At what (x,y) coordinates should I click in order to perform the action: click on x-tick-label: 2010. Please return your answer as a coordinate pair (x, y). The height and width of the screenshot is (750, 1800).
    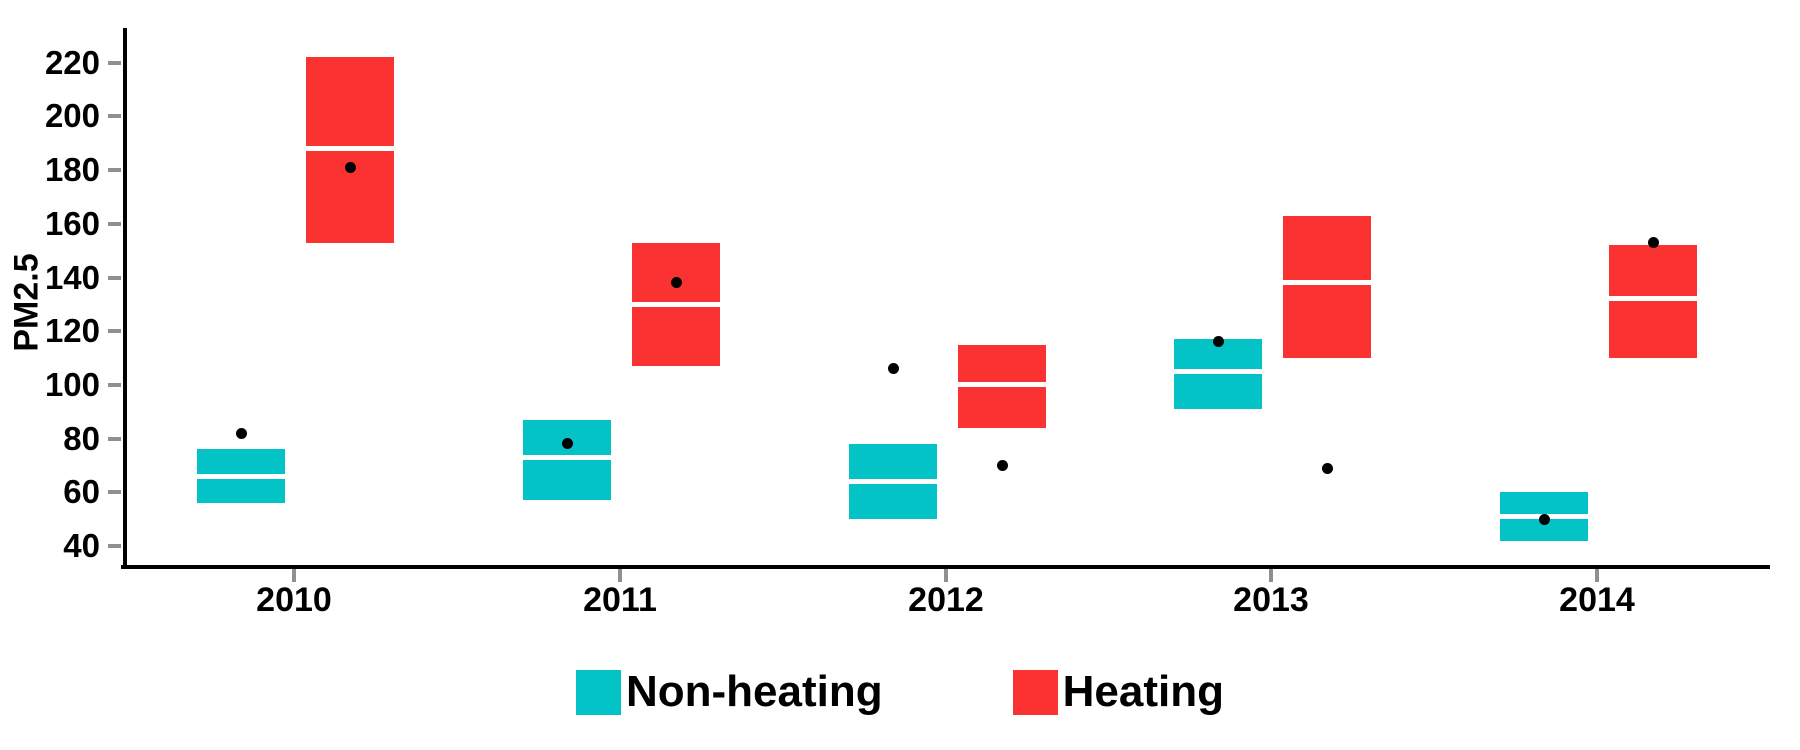
    Looking at the image, I should click on (294, 600).